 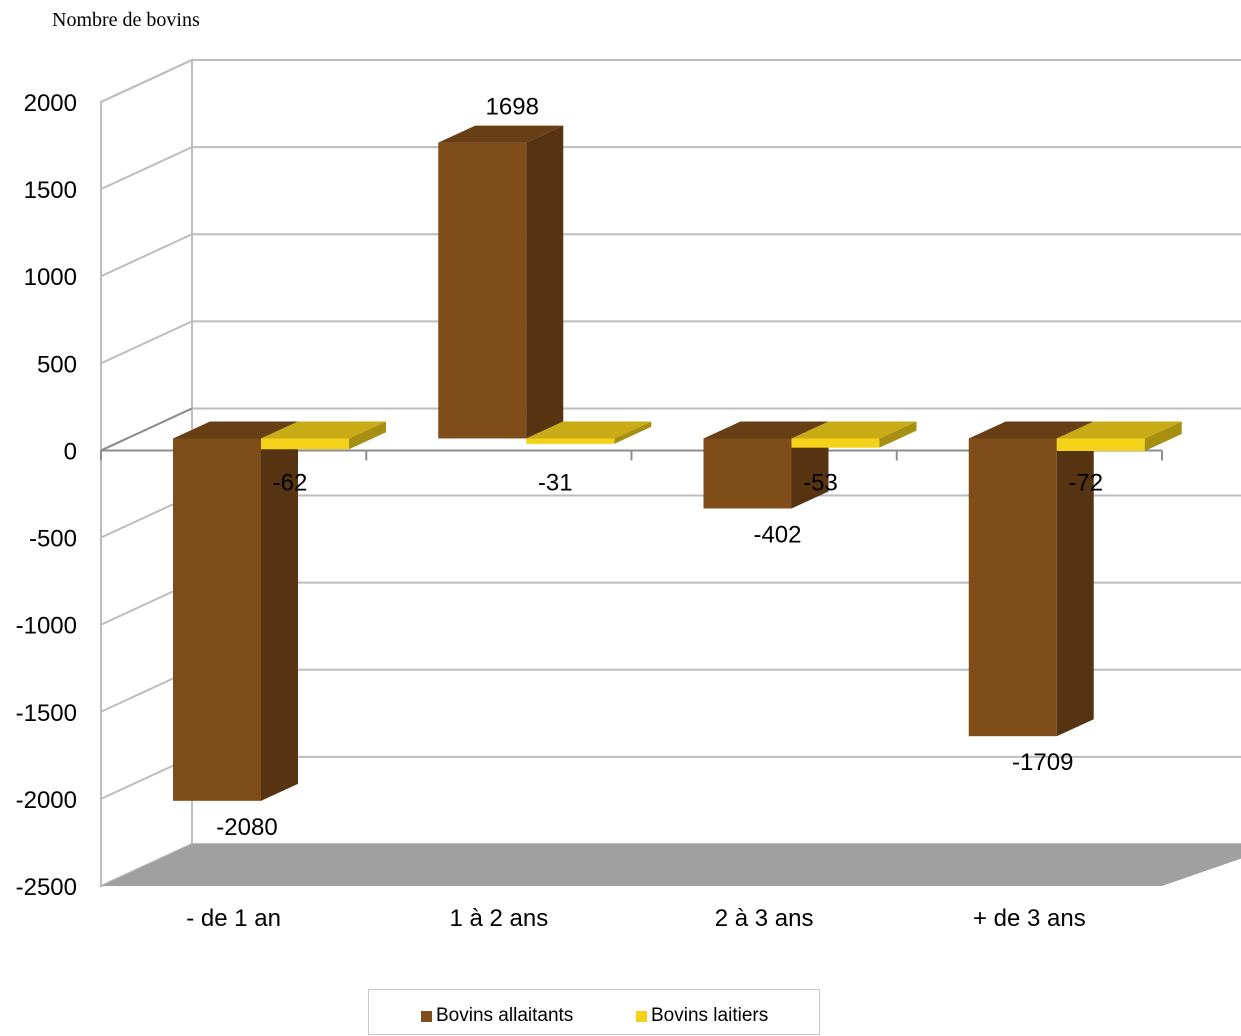 What do you see at coordinates (46, 713) in the screenshot?
I see `y-tick-label: -1500` at bounding box center [46, 713].